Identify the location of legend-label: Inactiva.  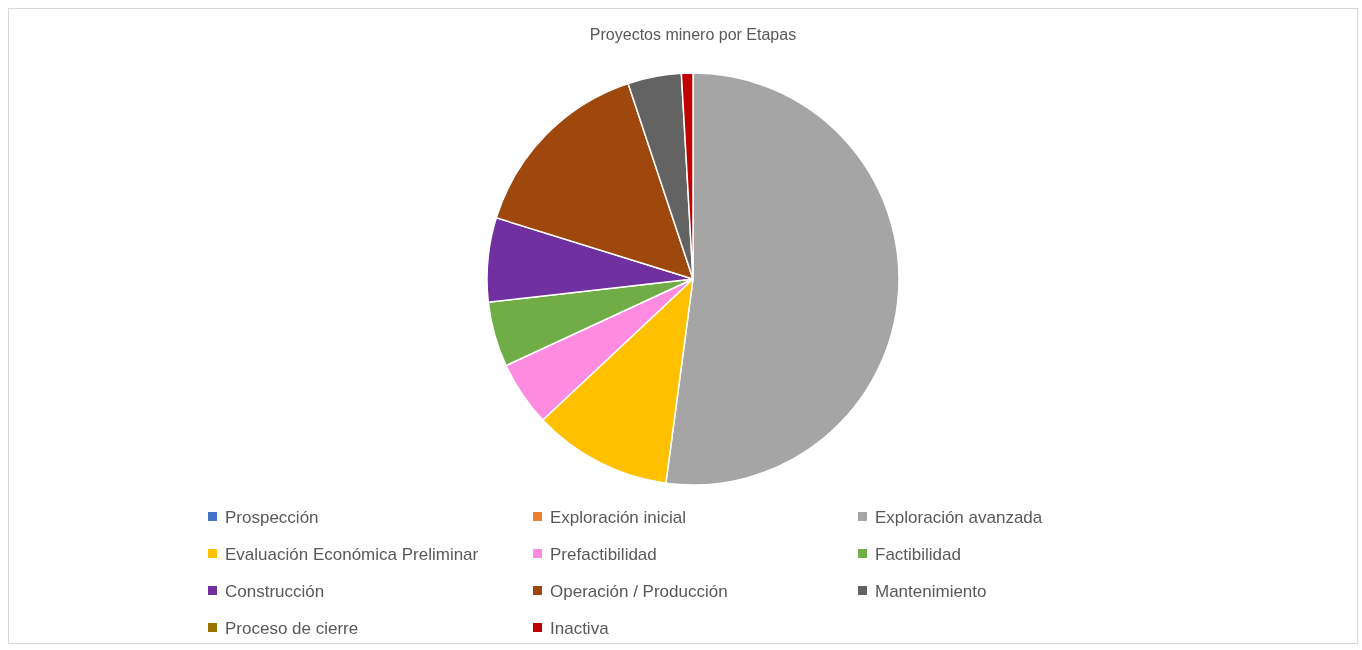
(580, 628).